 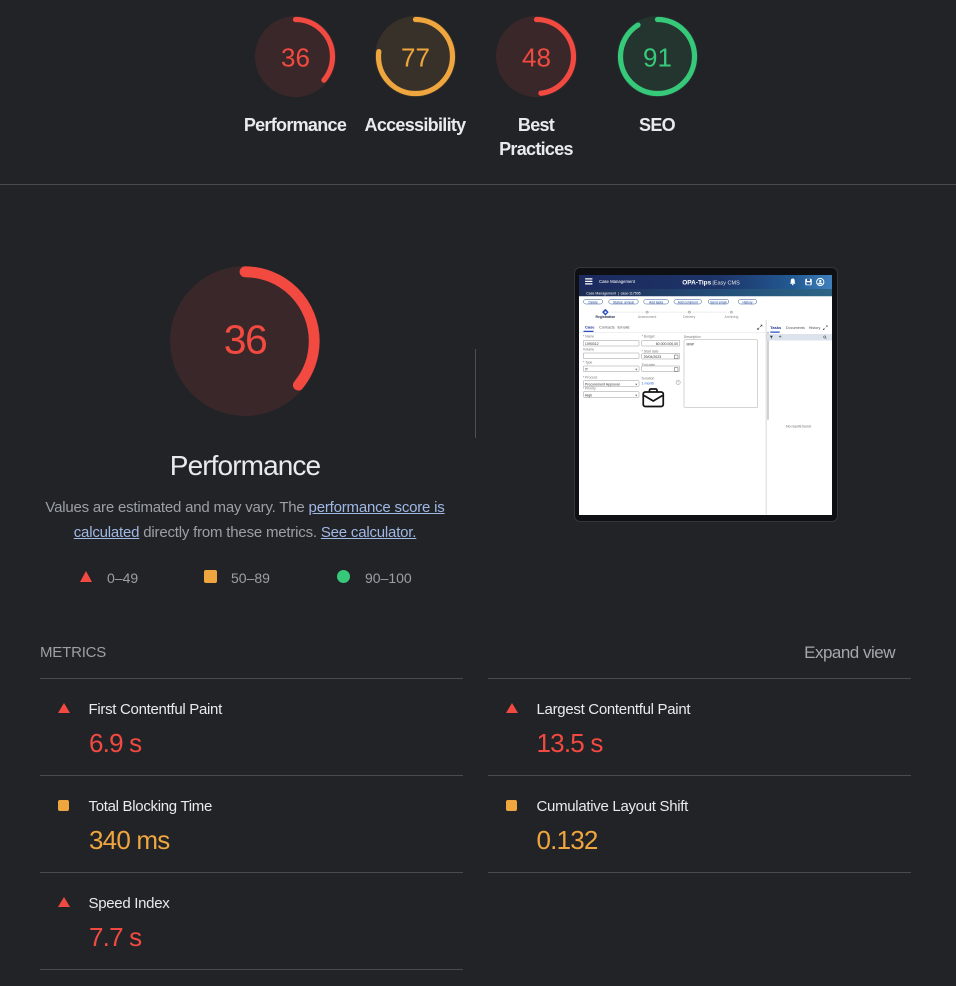 What do you see at coordinates (415, 58) in the screenshot?
I see `svg-text: 77` at bounding box center [415, 58].